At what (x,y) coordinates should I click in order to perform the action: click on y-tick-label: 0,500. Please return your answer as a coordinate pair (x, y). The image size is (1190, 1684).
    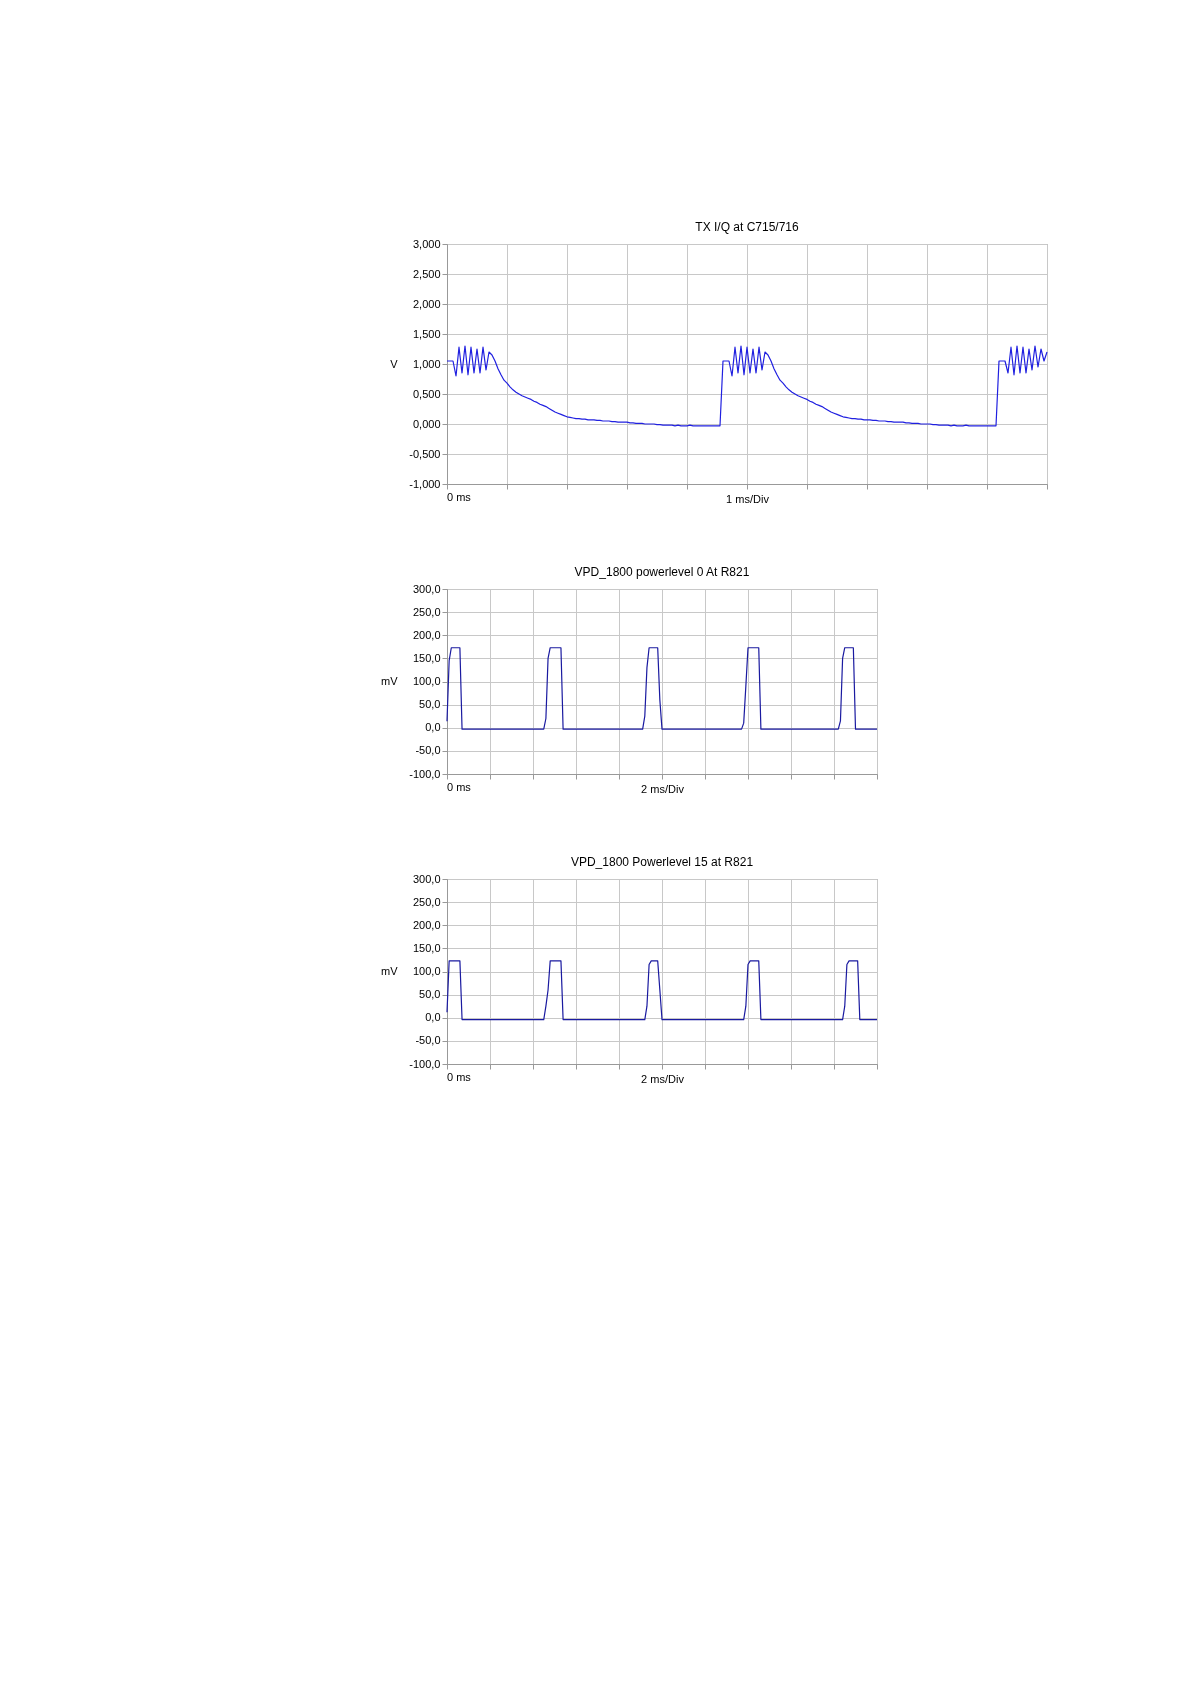
    Looking at the image, I should click on (426, 393).